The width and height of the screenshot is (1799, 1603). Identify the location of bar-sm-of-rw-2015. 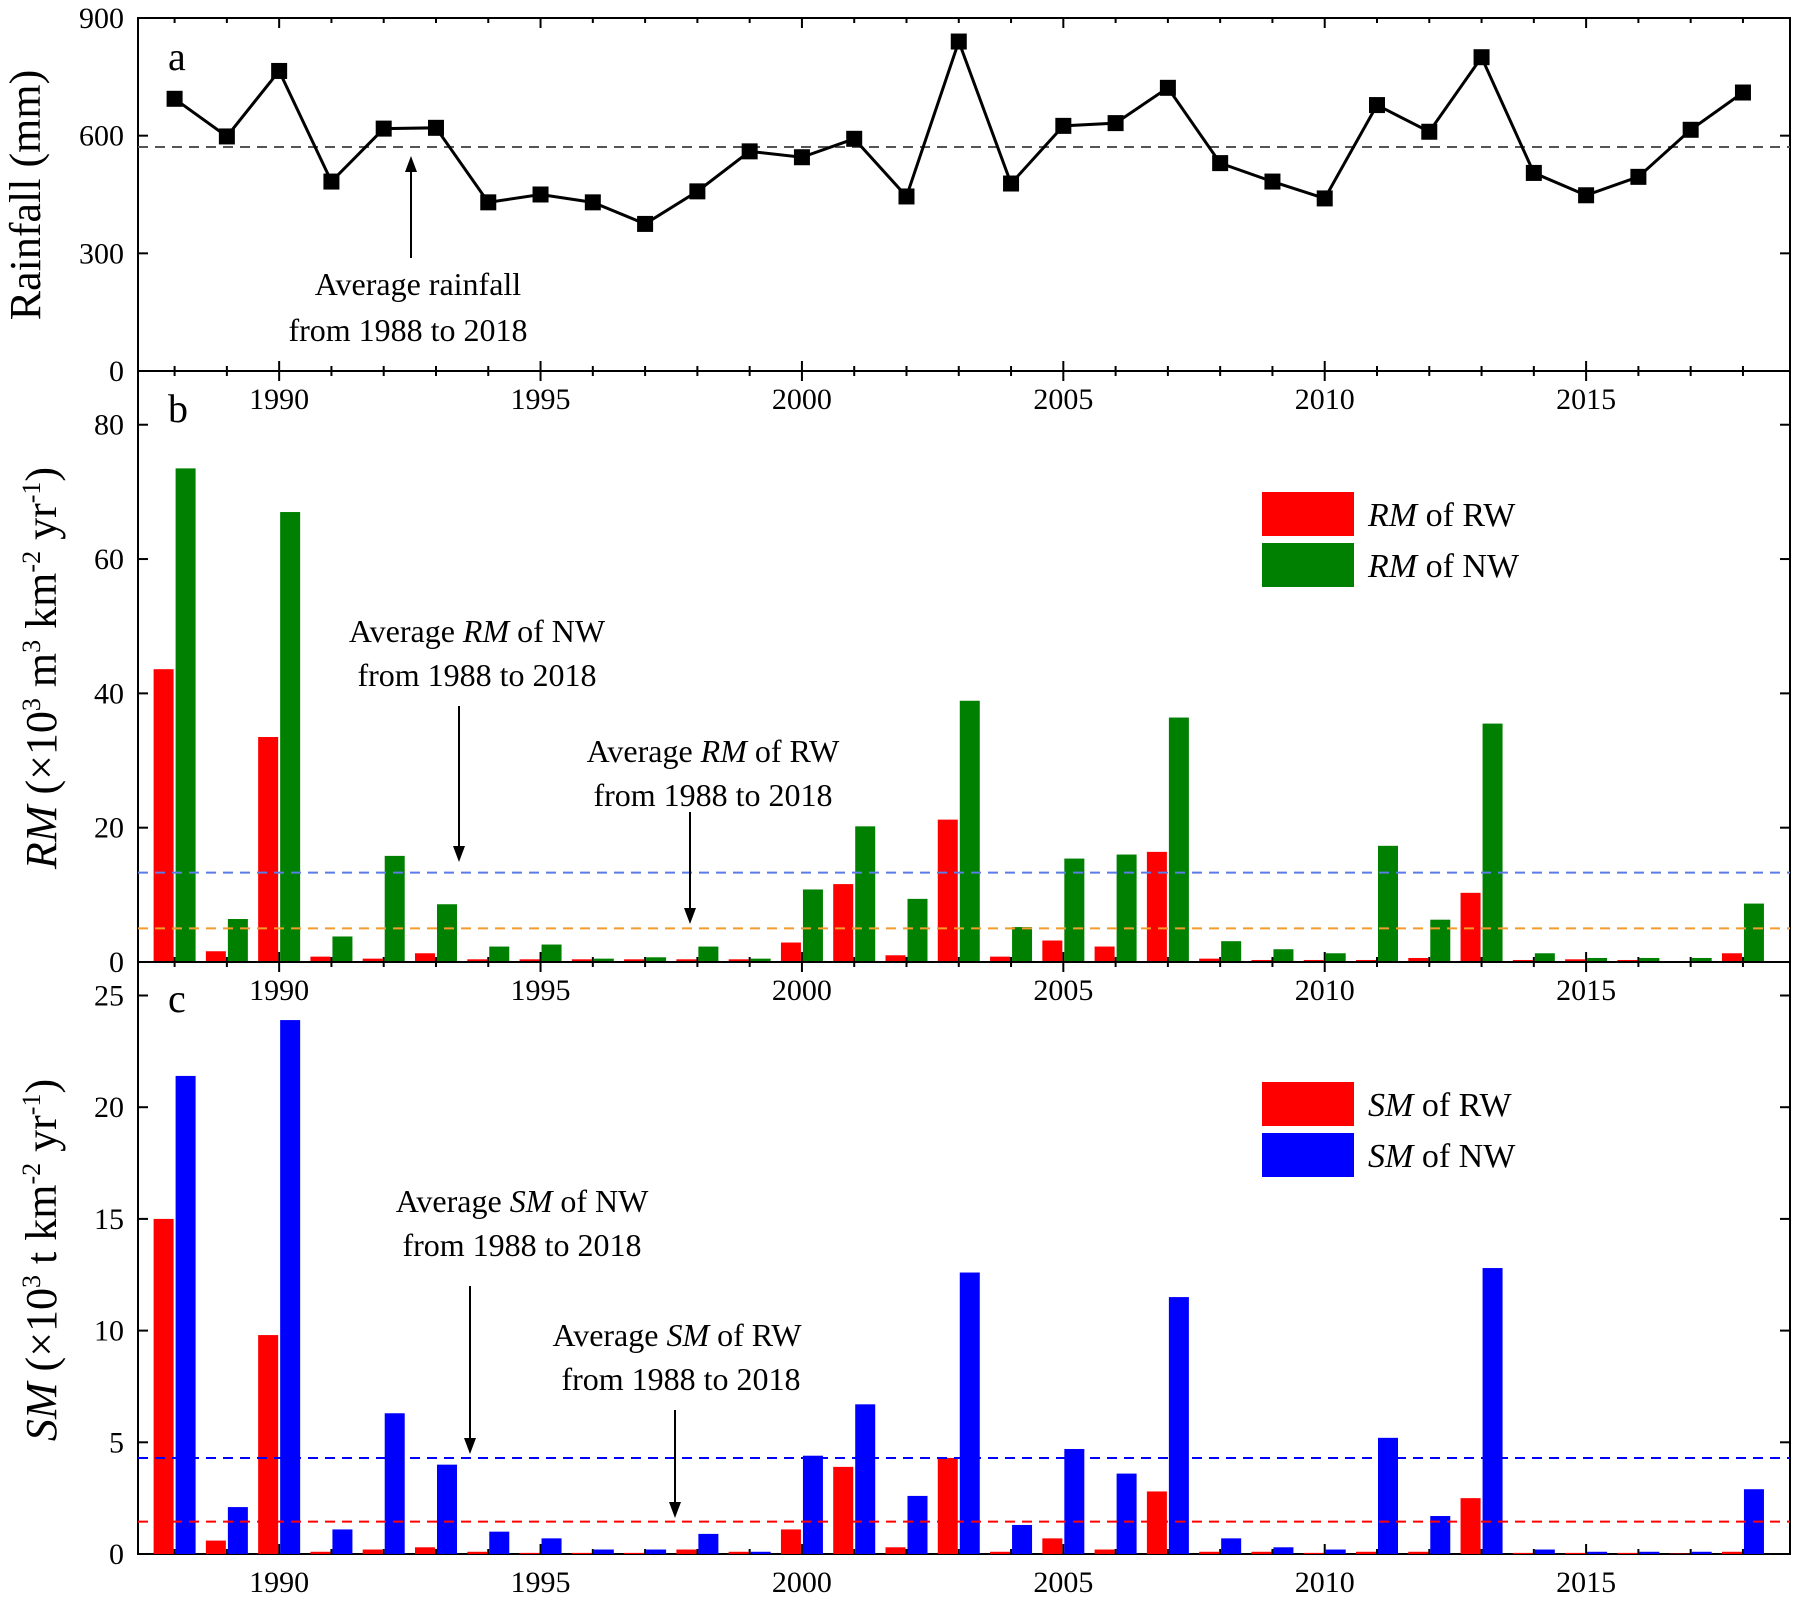
(1575, 1553).